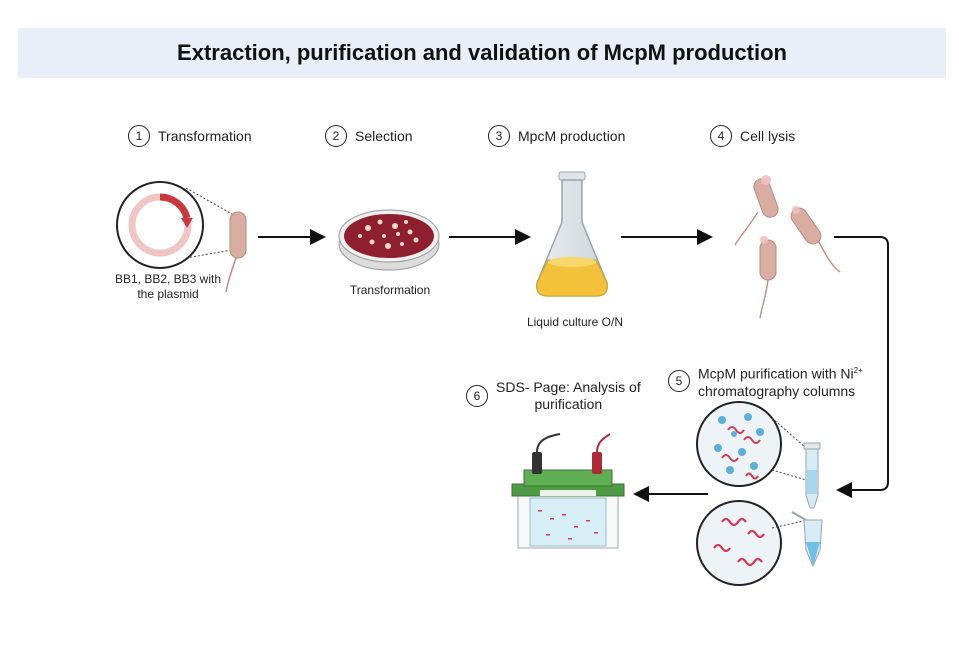 The height and width of the screenshot is (664, 959). What do you see at coordinates (568, 491) in the screenshot?
I see `sds-page-apparatus-icon` at bounding box center [568, 491].